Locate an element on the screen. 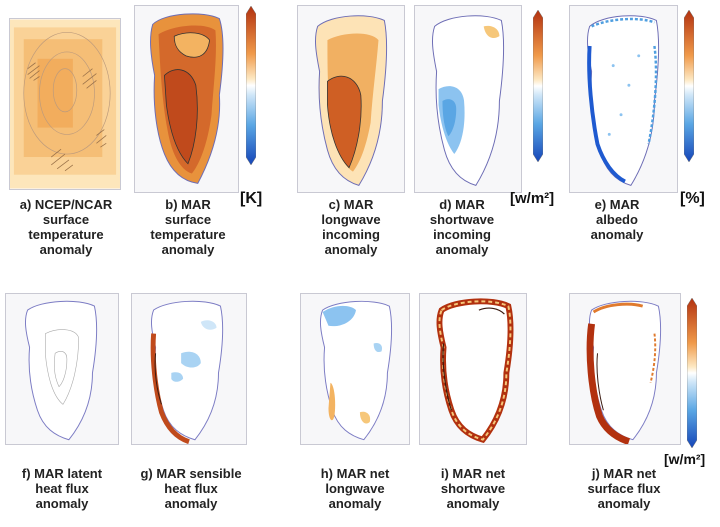  ncep-surface-temp-field is located at coordinates (65, 104).